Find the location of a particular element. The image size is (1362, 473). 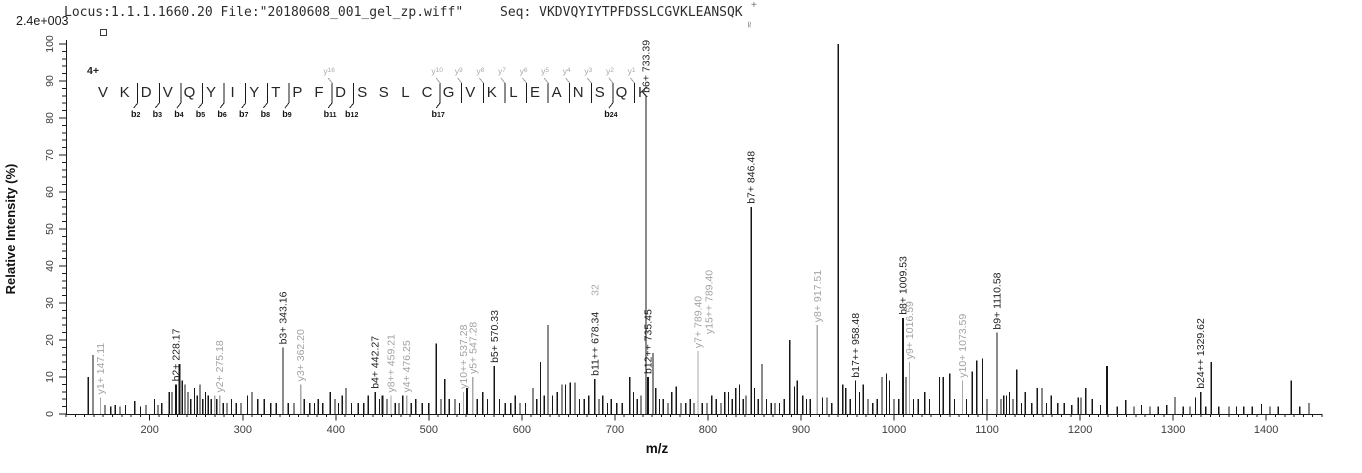

b-ion-label: b11 is located at coordinates (330, 114).